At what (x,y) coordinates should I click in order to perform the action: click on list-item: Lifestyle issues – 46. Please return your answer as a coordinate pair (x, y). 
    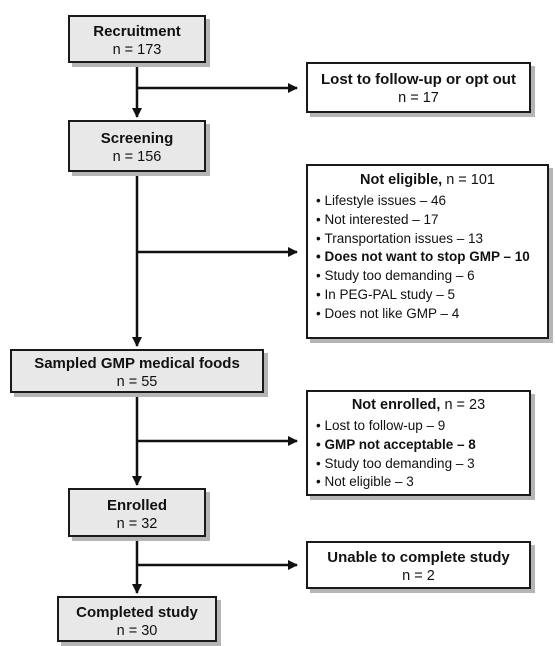
    Looking at the image, I should click on (431, 201).